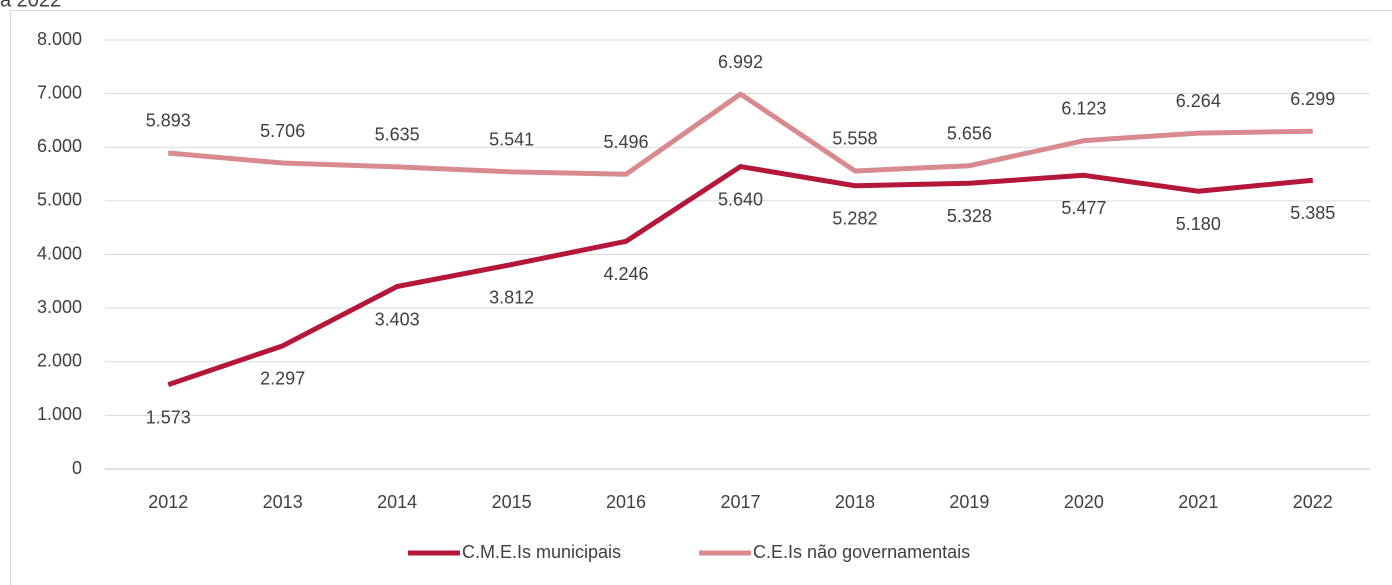 This screenshot has width=1392, height=585. I want to click on x-tick-label: 2018, so click(855, 502).